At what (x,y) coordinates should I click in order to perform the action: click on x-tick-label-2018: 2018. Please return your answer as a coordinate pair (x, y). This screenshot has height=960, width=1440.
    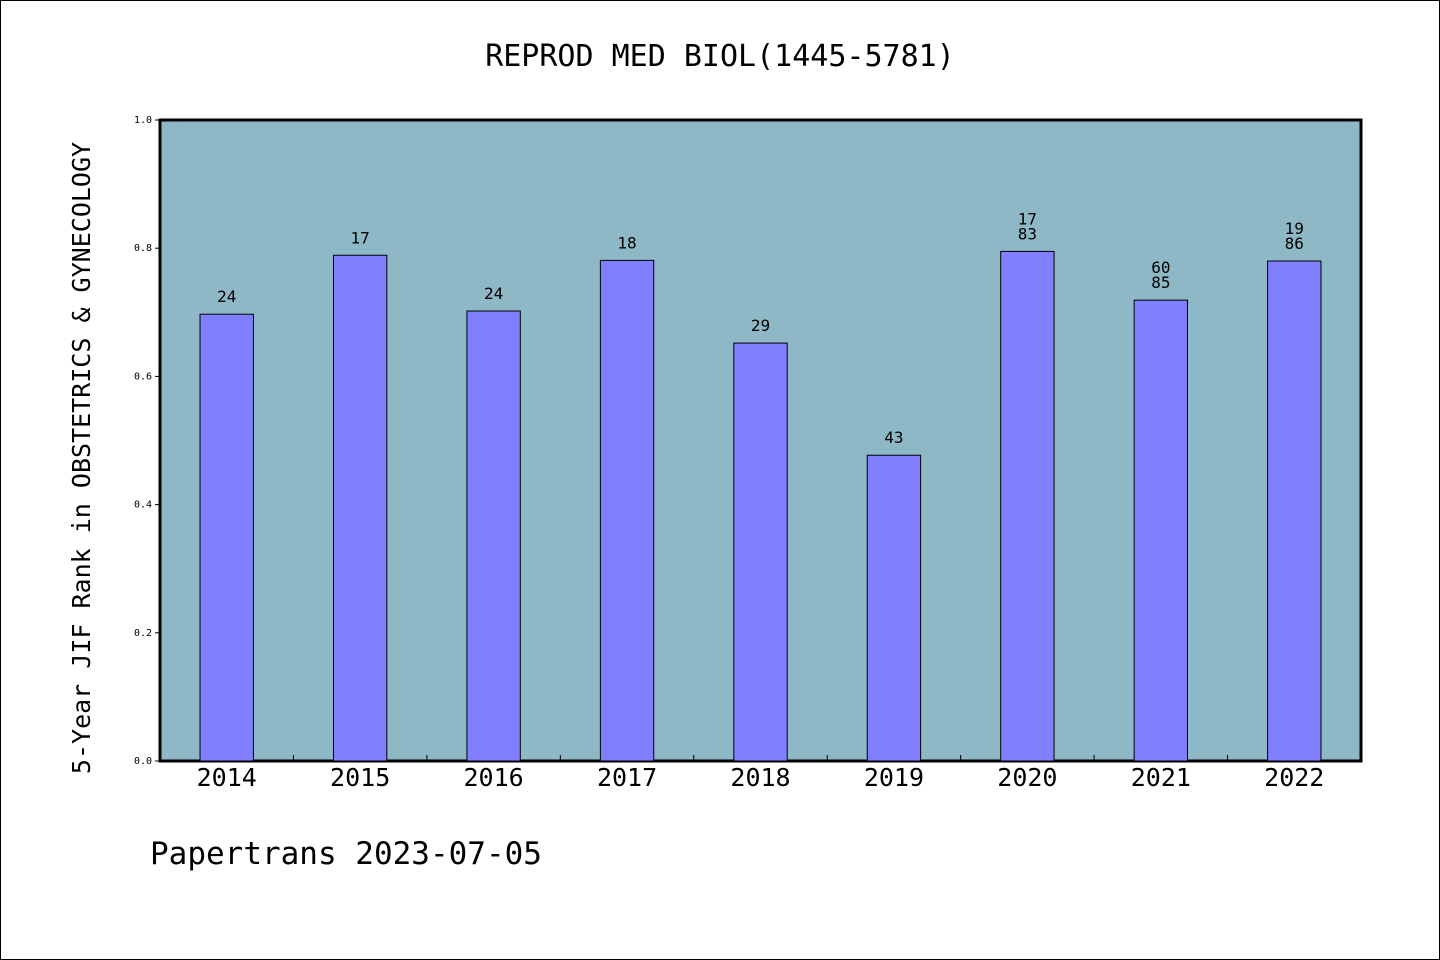
    Looking at the image, I should click on (760, 777).